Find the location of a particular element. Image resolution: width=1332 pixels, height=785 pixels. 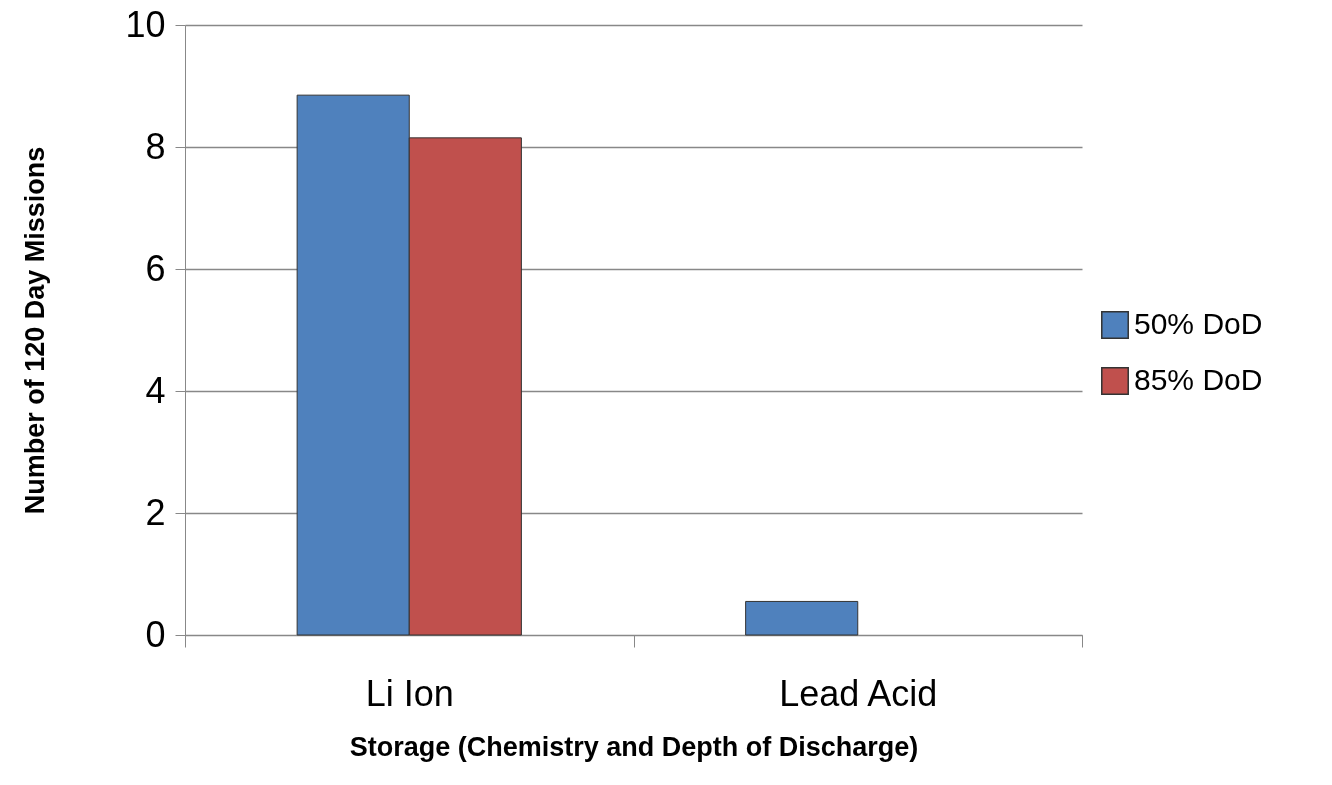

y-tick-label: 8 is located at coordinates (155, 146).